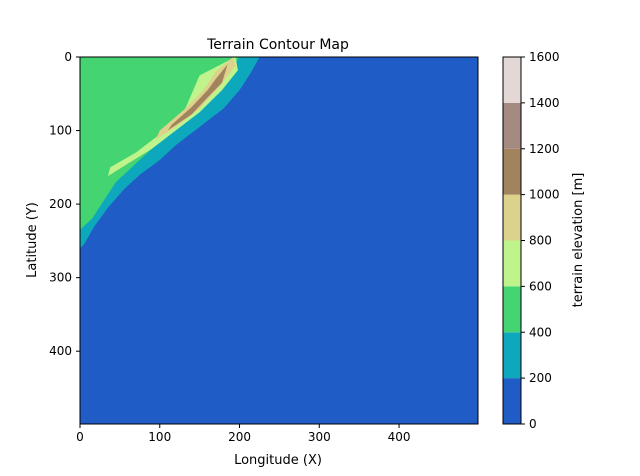  Describe the element at coordinates (60, 351) in the screenshot. I see `y-tick-label: 400` at that location.